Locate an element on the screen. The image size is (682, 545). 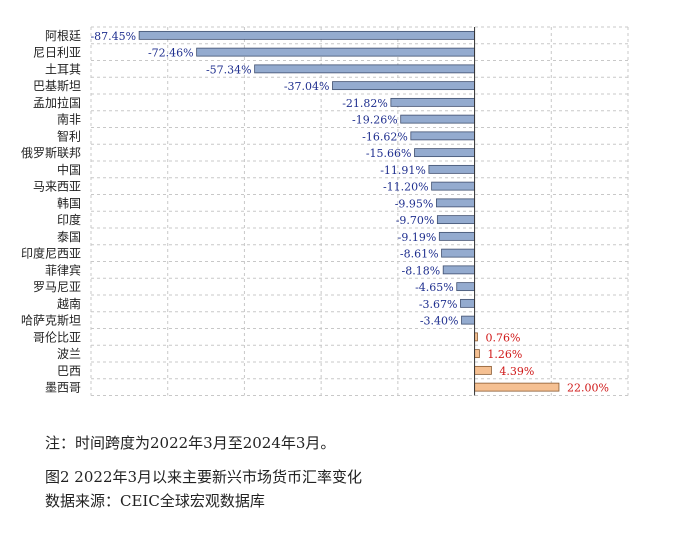
data-label: -72.46% is located at coordinates (171, 53).